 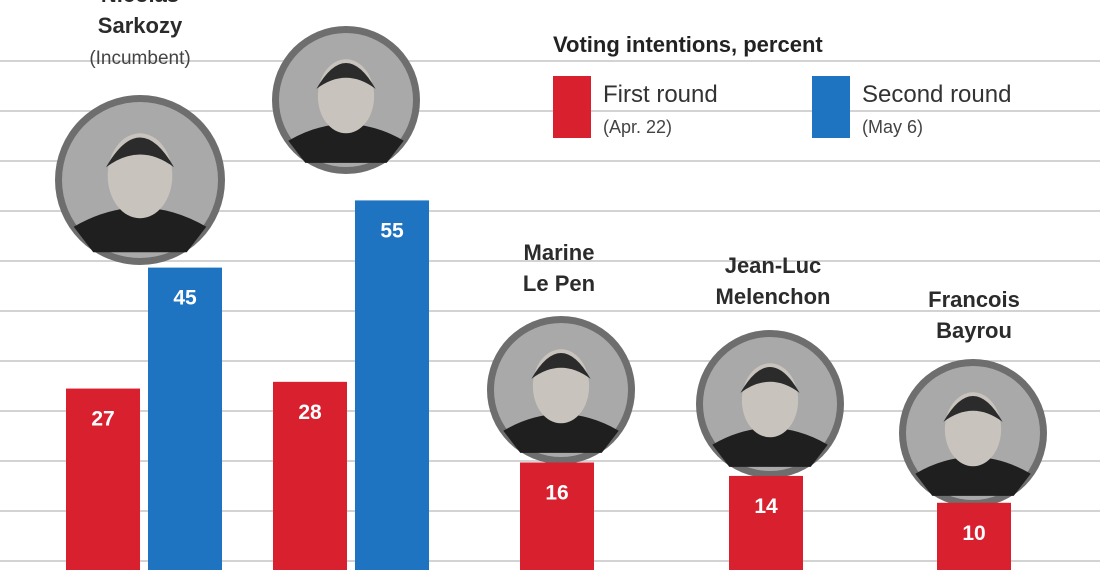 I want to click on legend-sub-first-round: (Apr. 22), so click(x=637, y=127).